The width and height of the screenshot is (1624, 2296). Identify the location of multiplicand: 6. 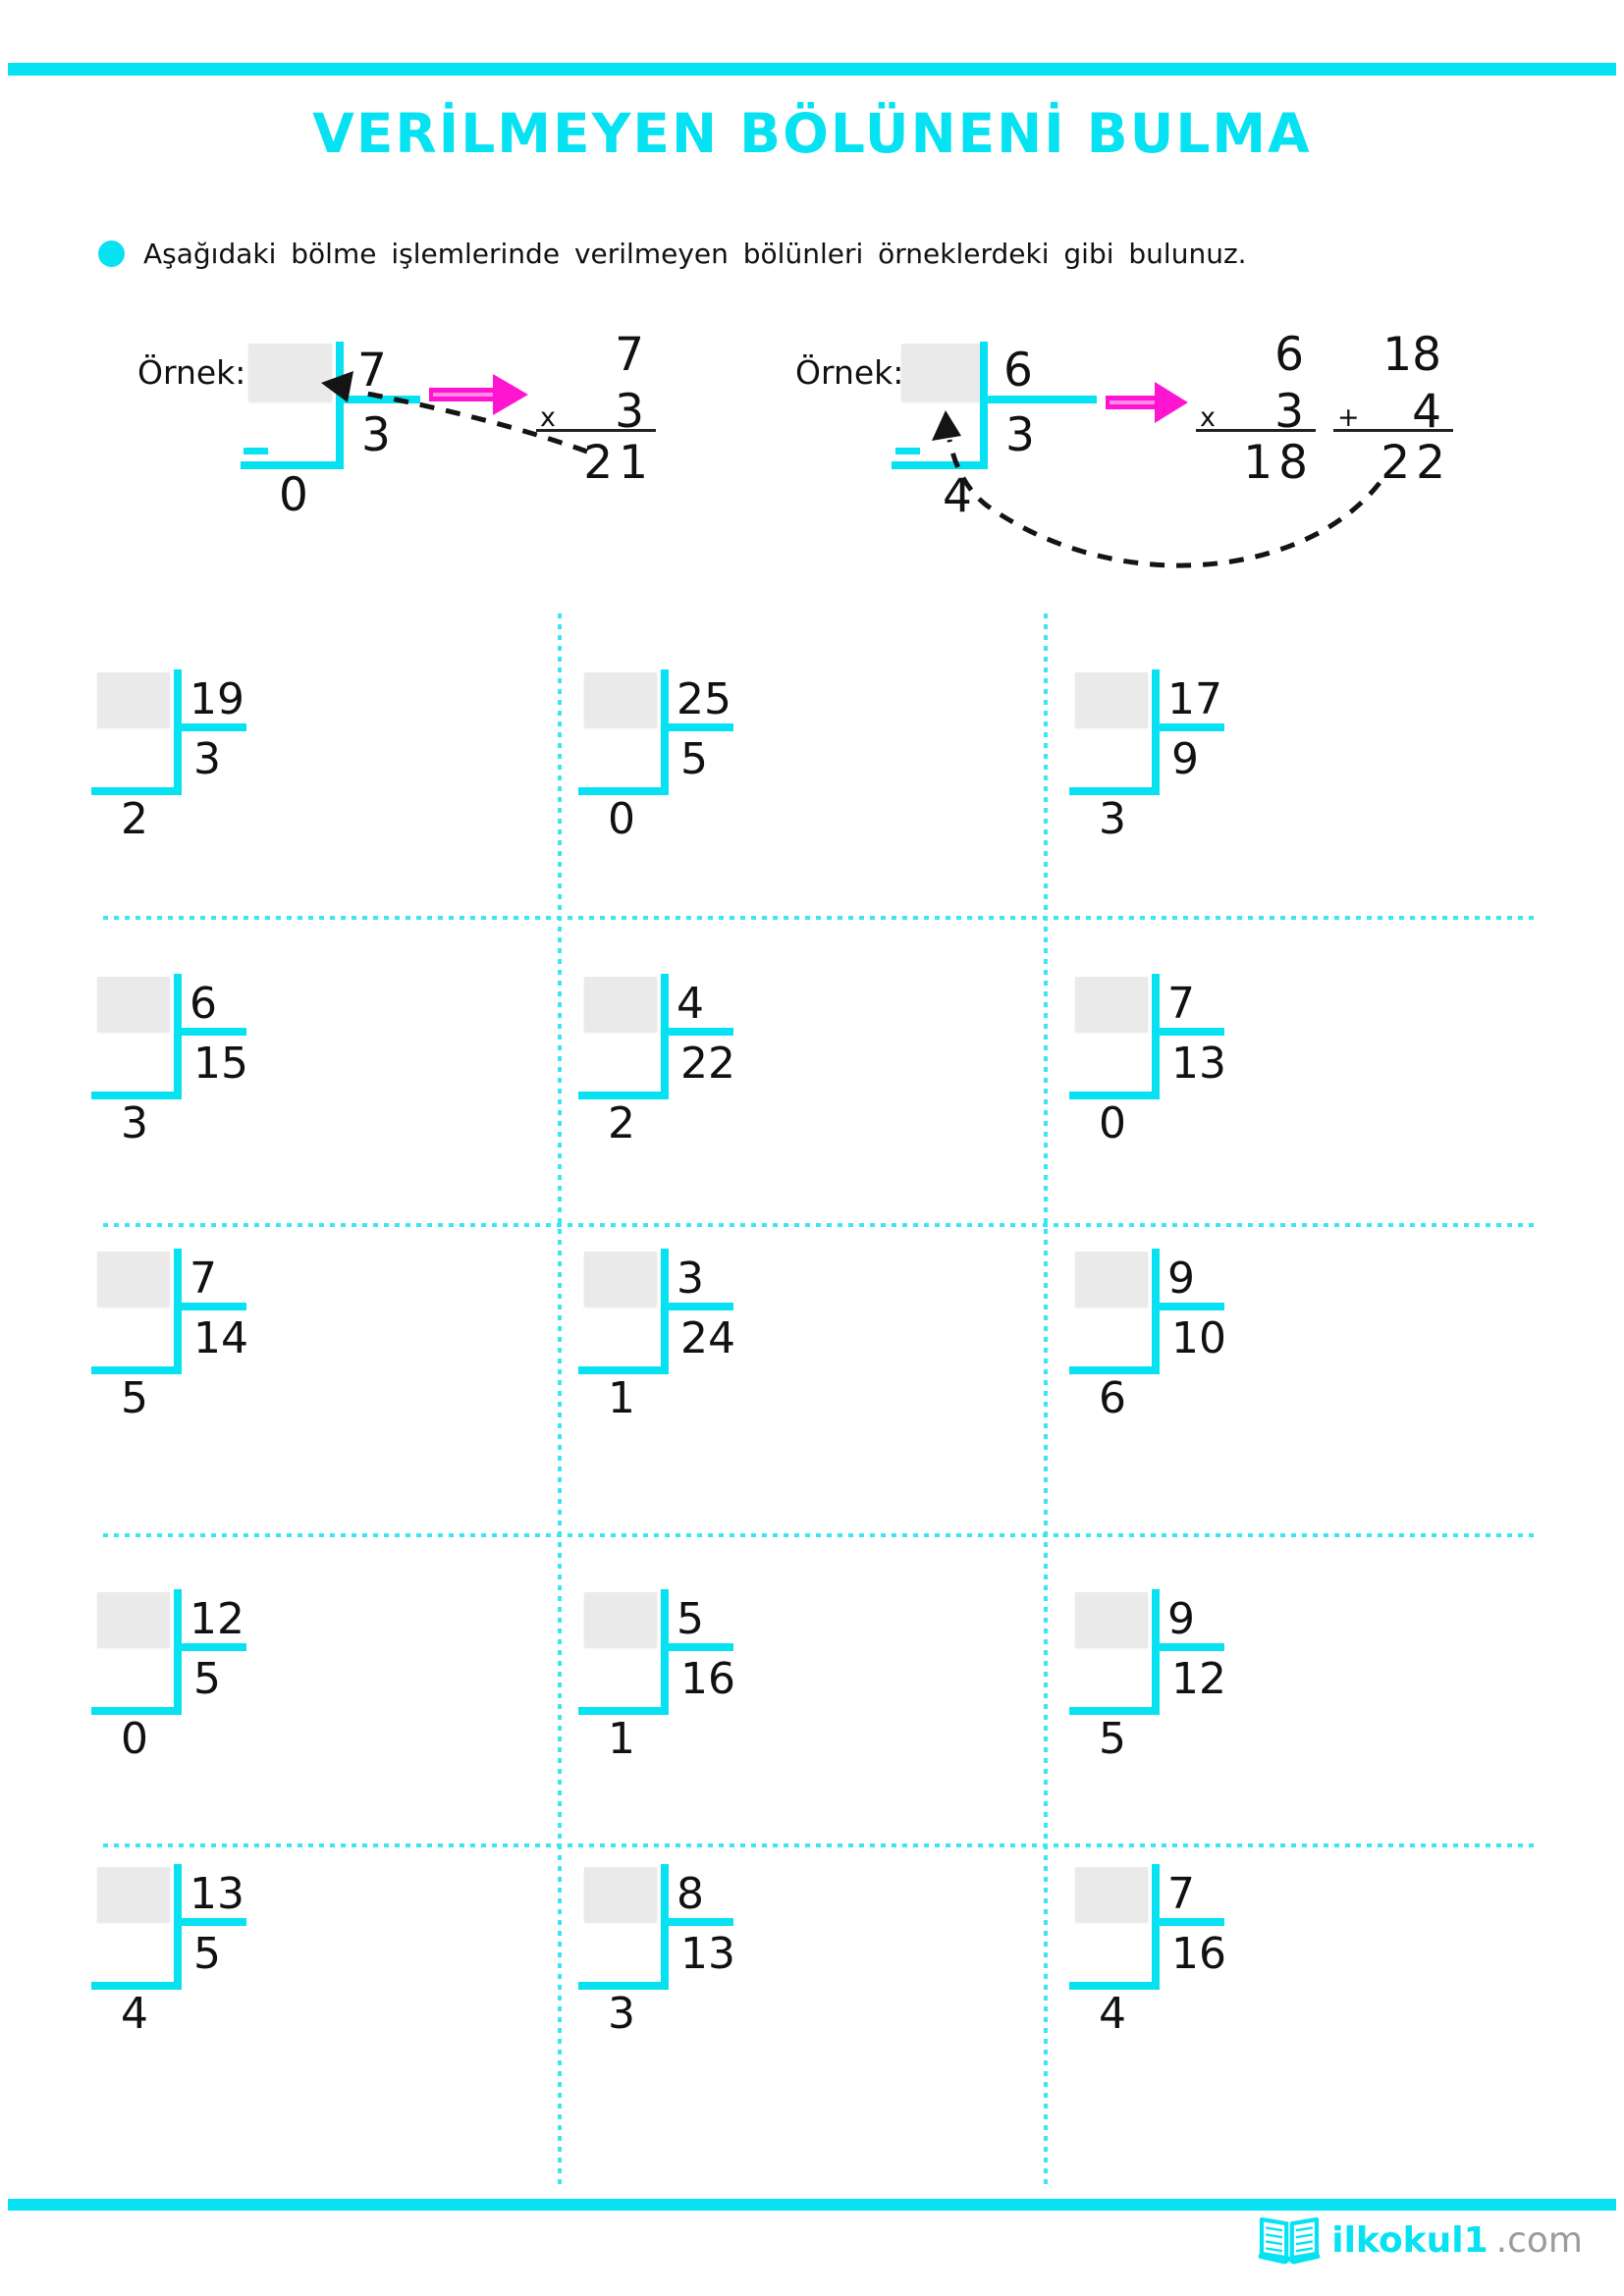
(1289, 355).